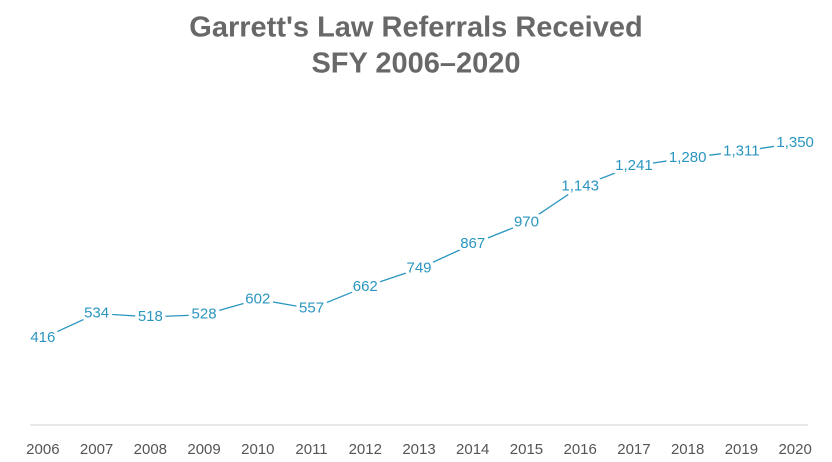  What do you see at coordinates (633, 449) in the screenshot?
I see `x-tick-label: 2017` at bounding box center [633, 449].